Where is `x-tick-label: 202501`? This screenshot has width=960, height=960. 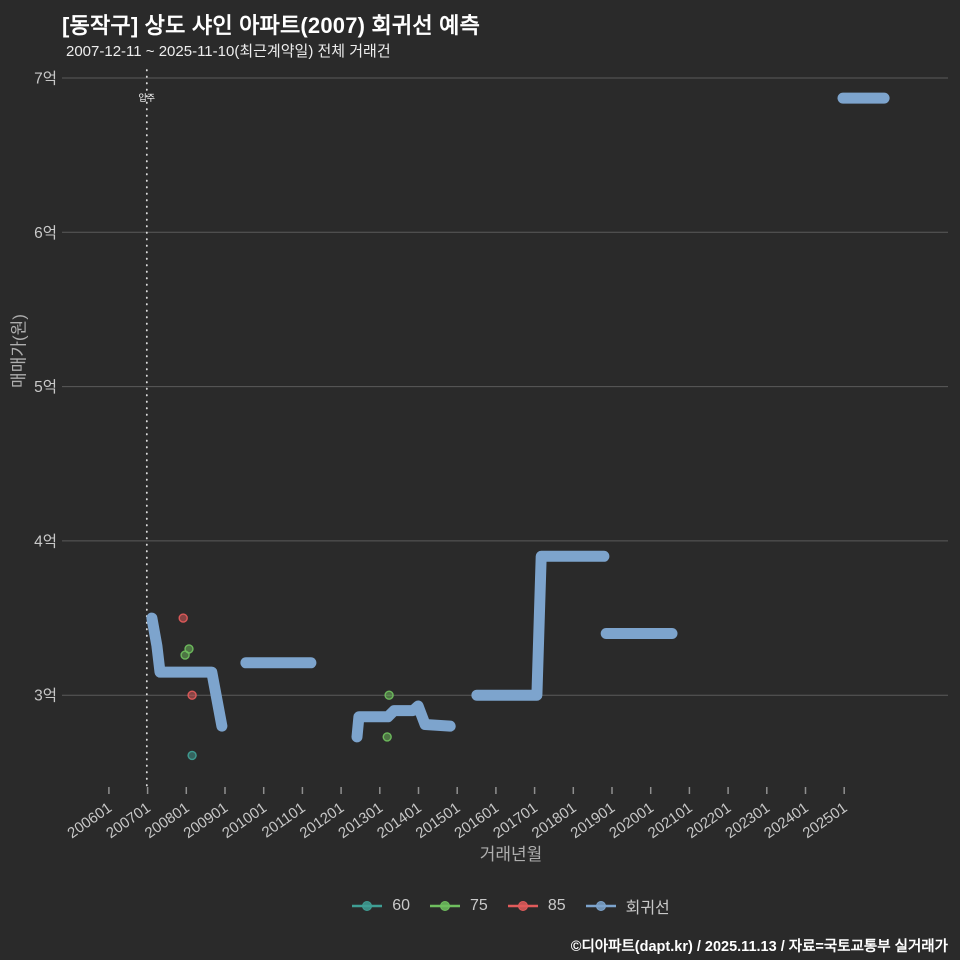
x-tick-label: 202501 is located at coordinates (825, 820).